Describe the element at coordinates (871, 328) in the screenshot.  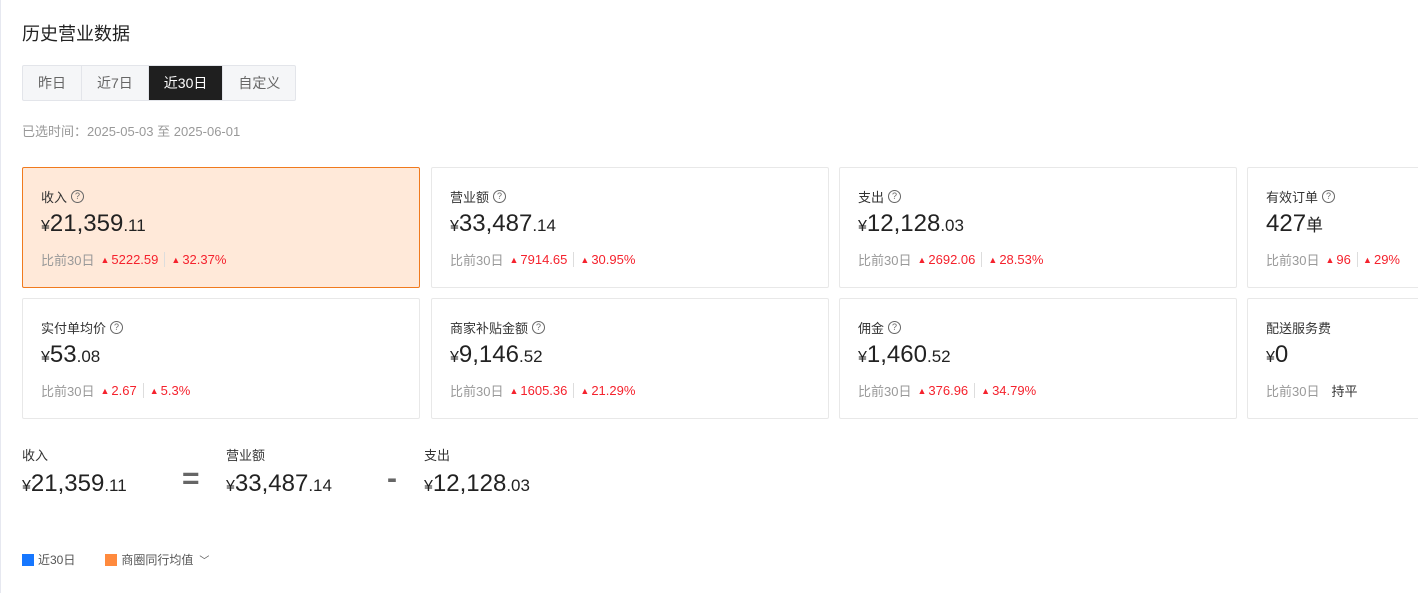
I see `metric-label: 佣金` at that location.